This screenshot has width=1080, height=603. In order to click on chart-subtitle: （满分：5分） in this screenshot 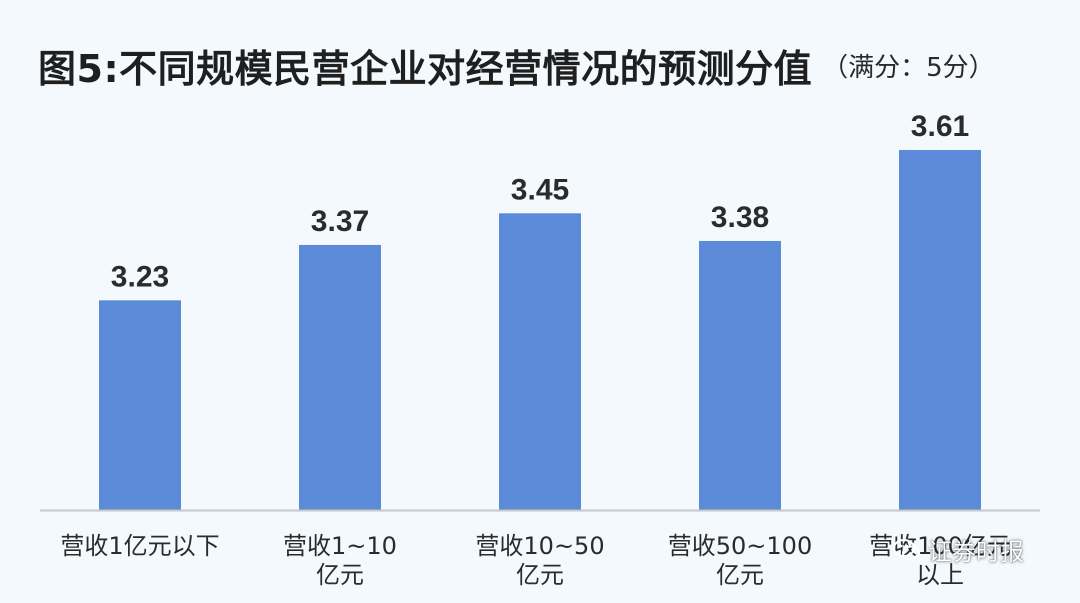, I will do `click(908, 68)`.